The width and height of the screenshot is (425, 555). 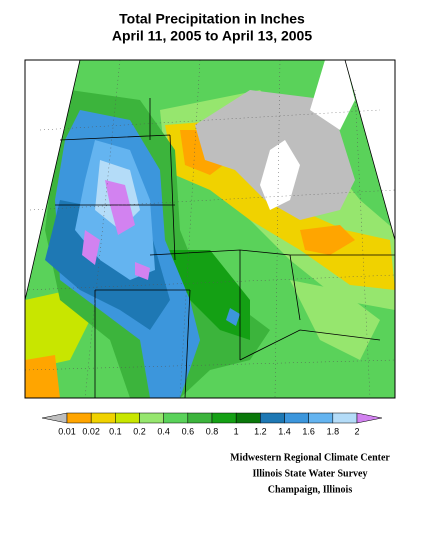 I want to click on legend-label: 1.4, so click(x=284, y=431).